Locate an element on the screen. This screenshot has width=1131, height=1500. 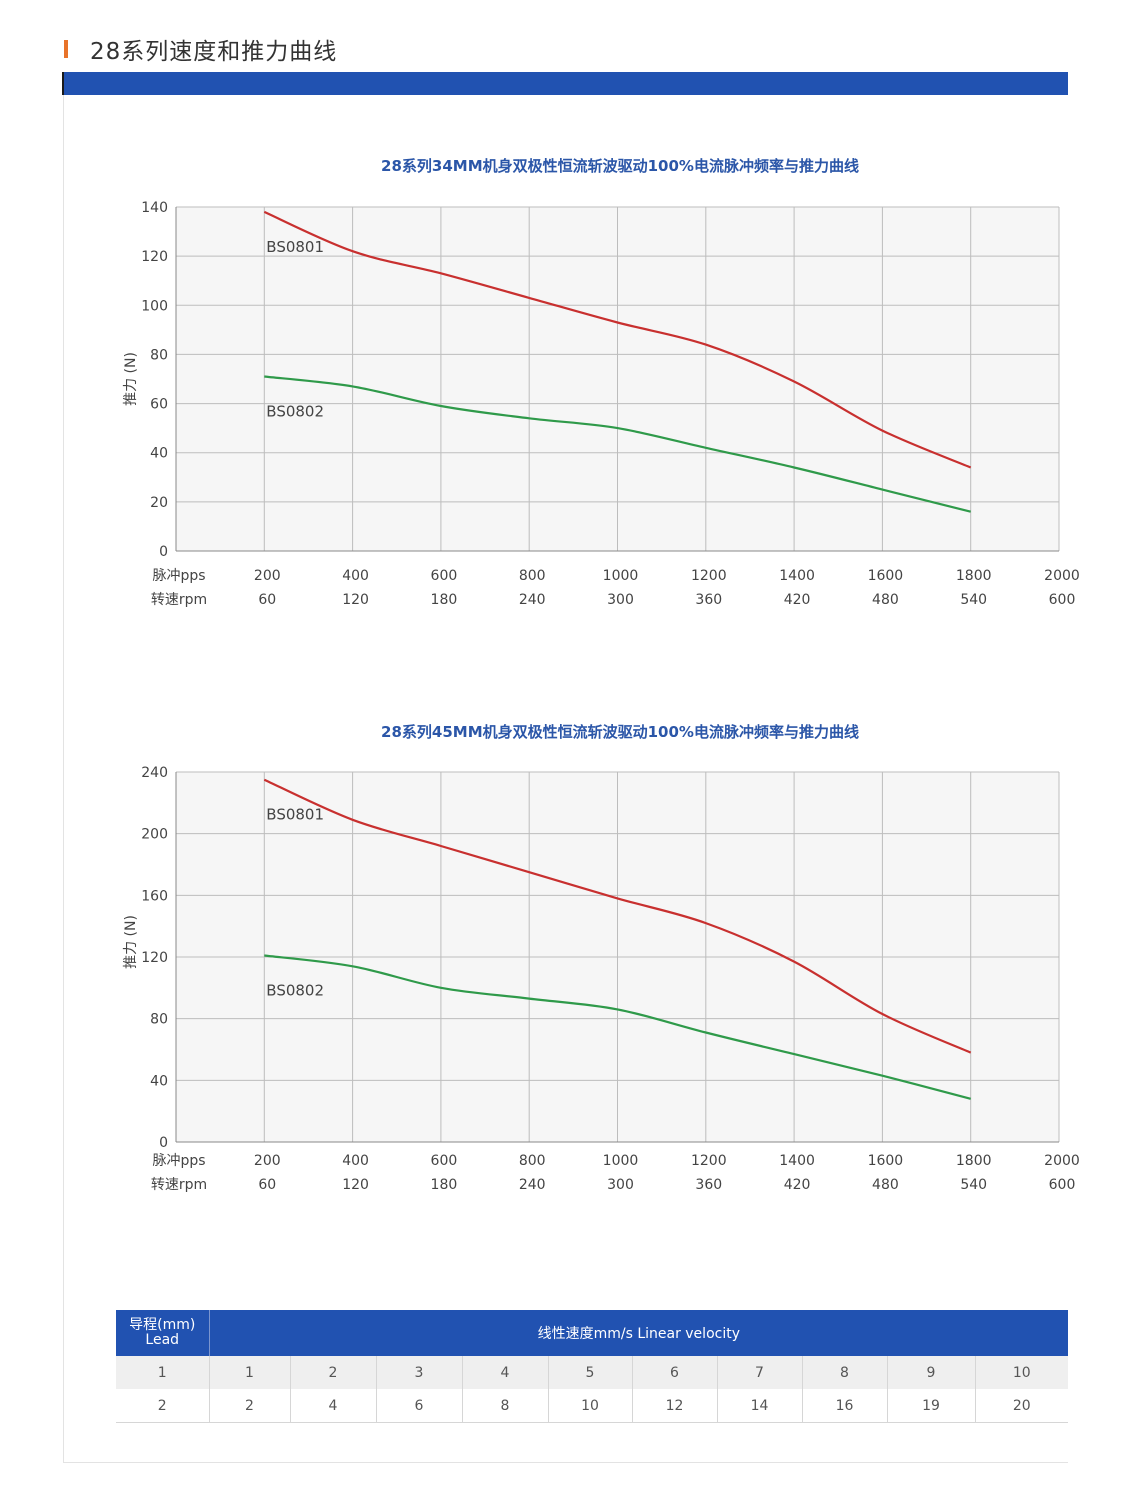
velocity-cell: 20 is located at coordinates (1022, 1406).